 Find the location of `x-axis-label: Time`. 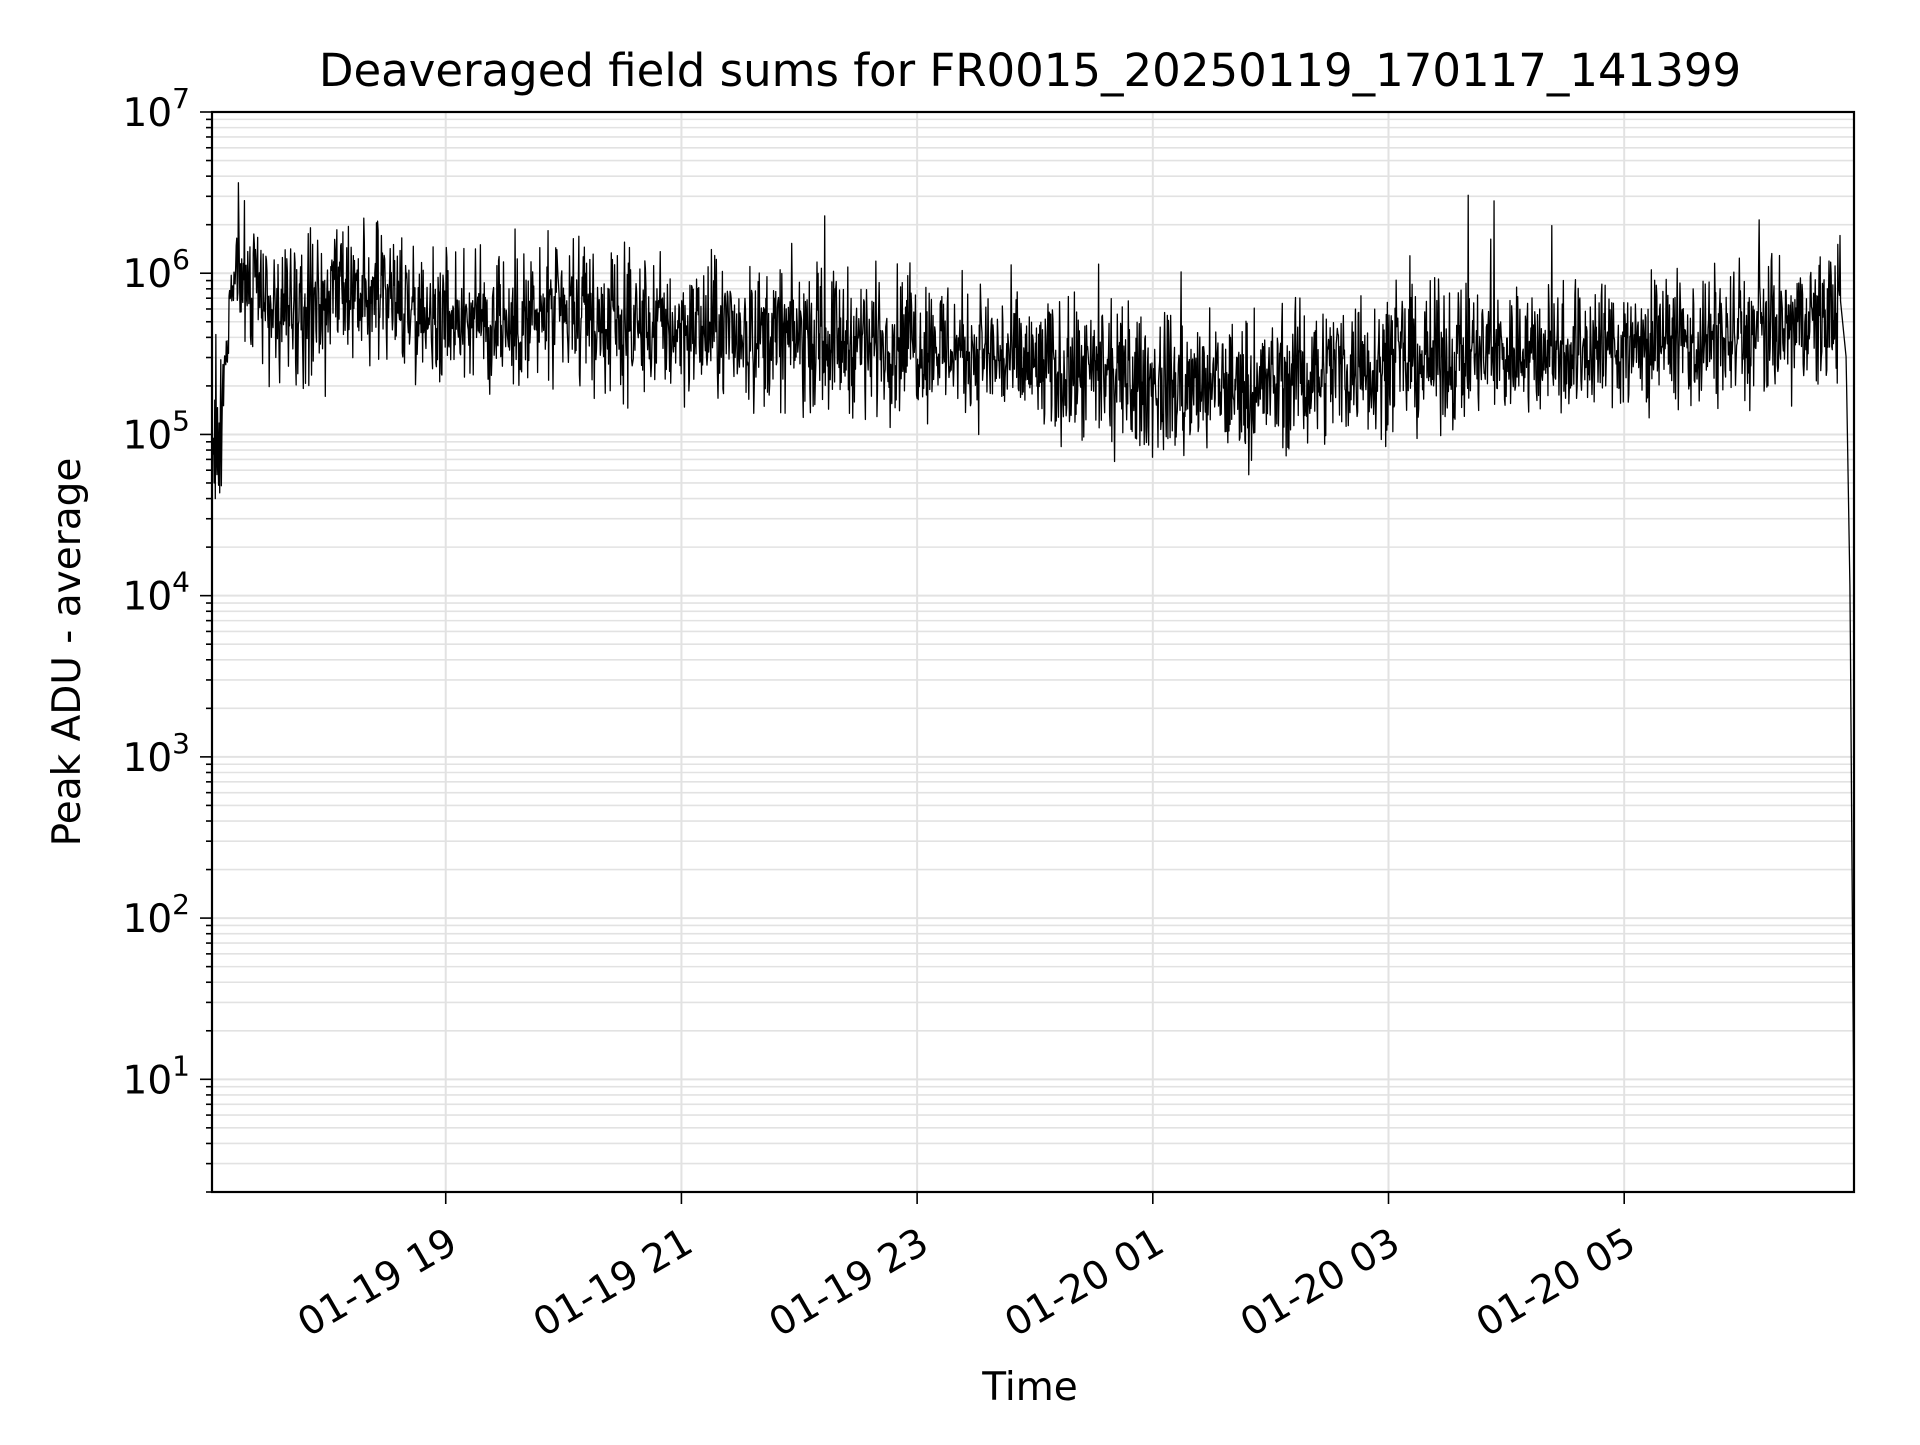

x-axis-label: Time is located at coordinates (1029, 1387).